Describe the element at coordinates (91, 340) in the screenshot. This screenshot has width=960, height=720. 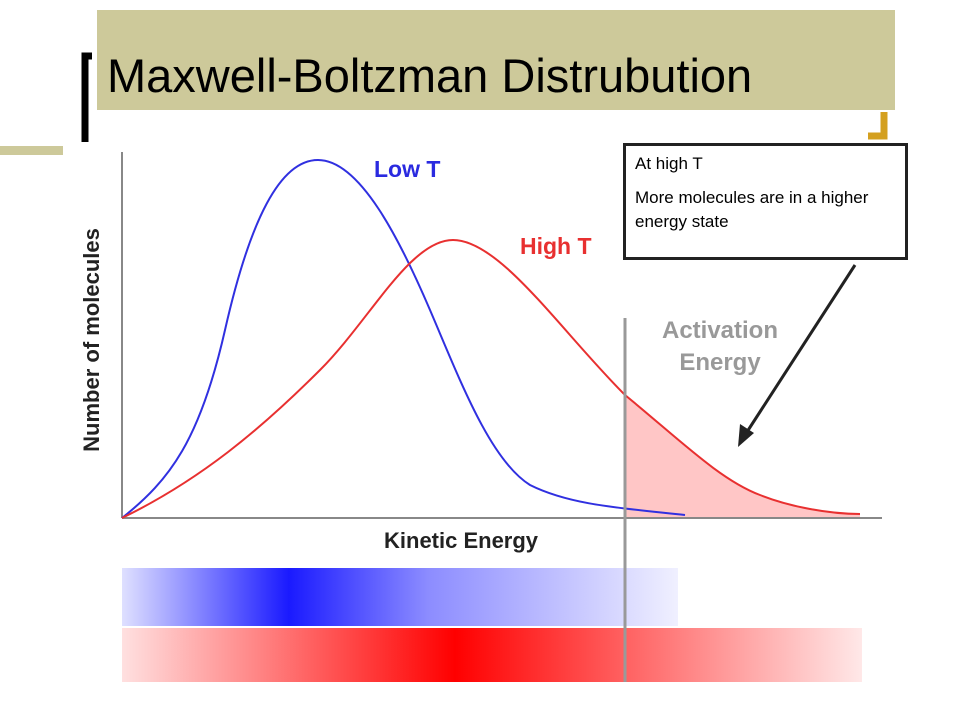
I see `y-axis-label: Number of molecules` at that location.